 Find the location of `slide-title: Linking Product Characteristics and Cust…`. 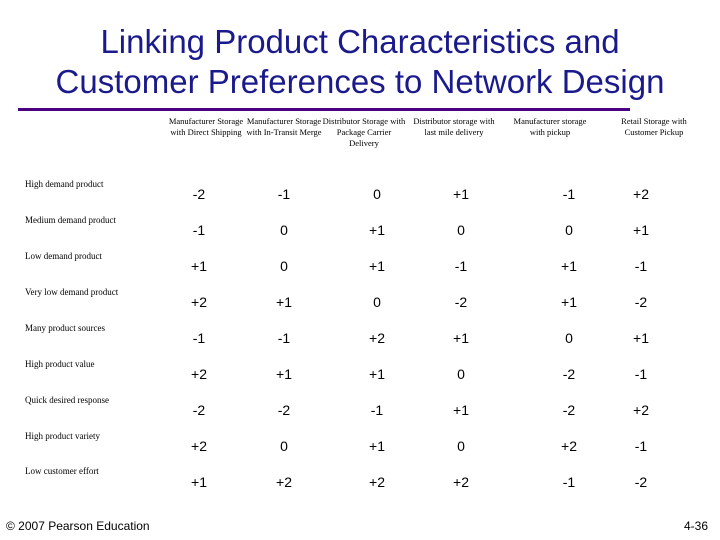

slide-title: Linking Product Characteristics and Cust… is located at coordinates (360, 62).